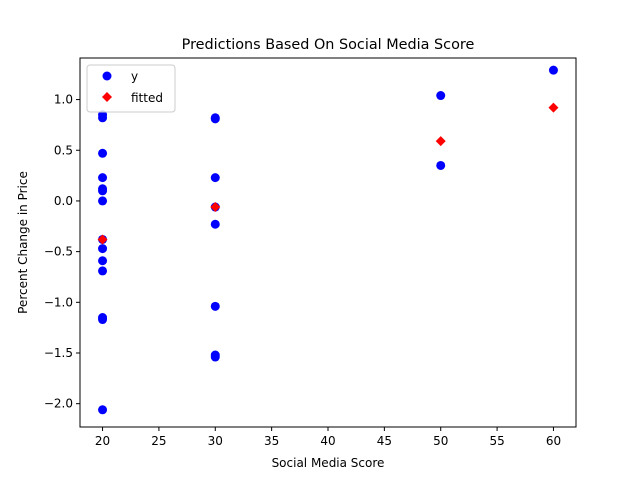  I want to click on x-tick-label: 30, so click(215, 441).